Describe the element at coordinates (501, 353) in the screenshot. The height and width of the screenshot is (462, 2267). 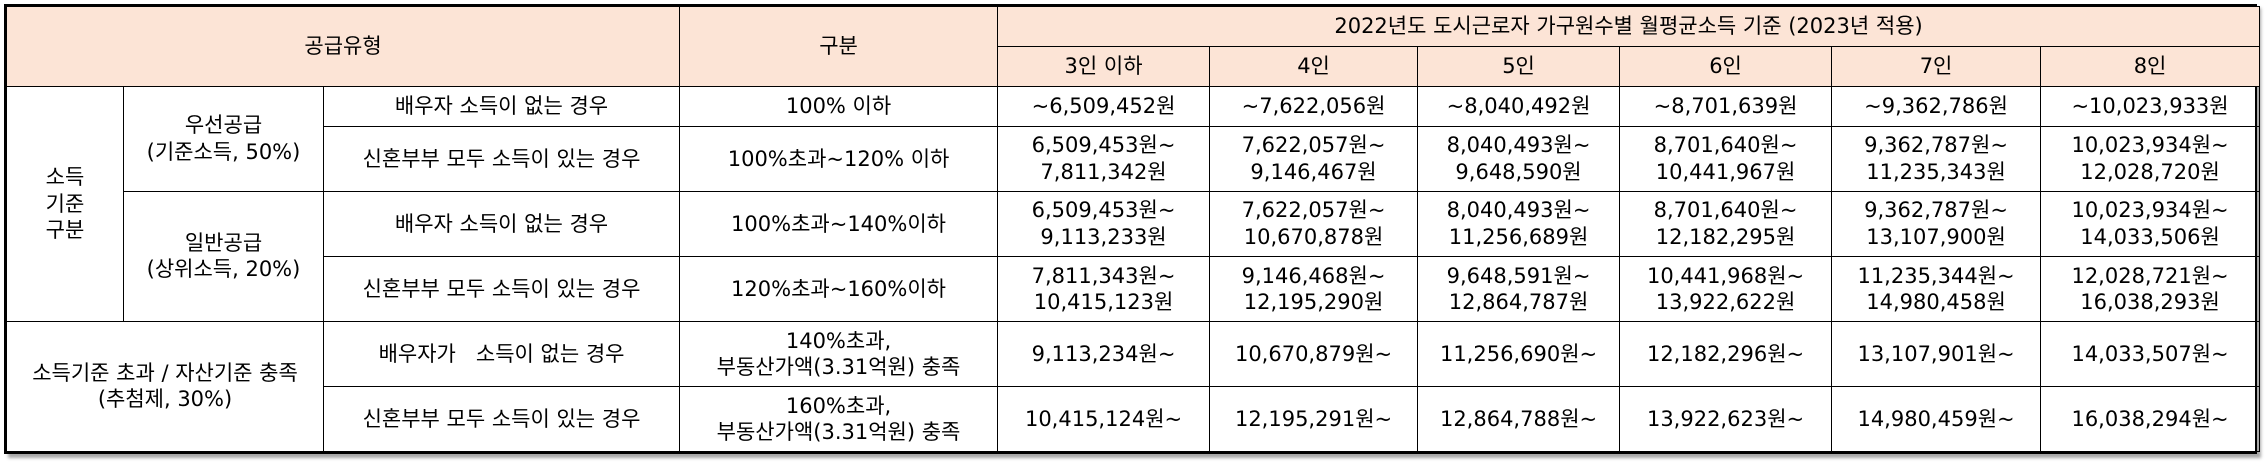
I see `condition-cell: 배우자가 소득이 없는 경우` at that location.